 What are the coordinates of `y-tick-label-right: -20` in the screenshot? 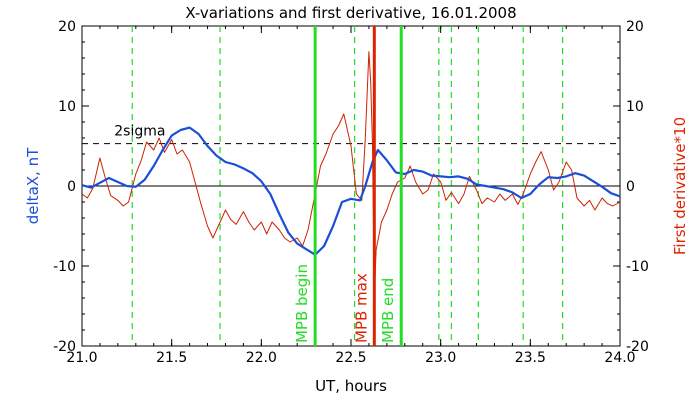 It's located at (637, 347).